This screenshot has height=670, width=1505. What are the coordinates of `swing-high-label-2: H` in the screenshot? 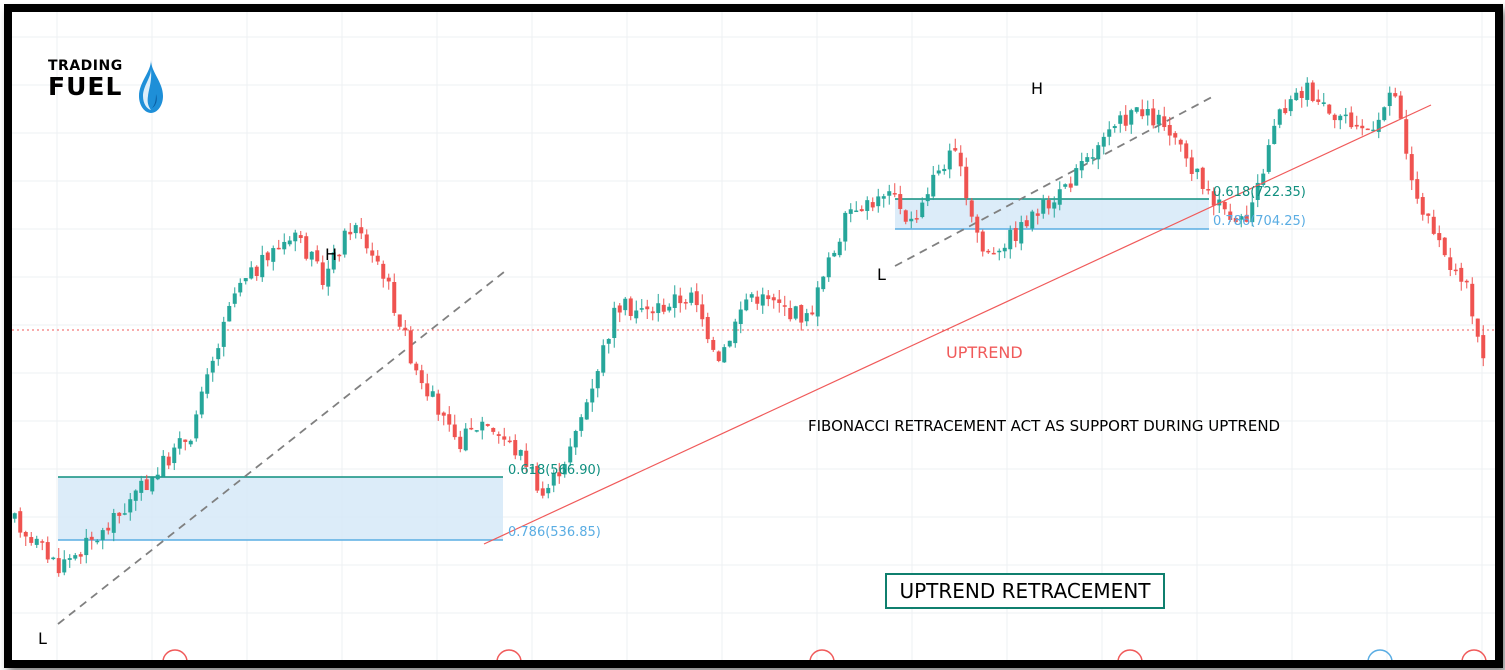 It's located at (1037, 88).